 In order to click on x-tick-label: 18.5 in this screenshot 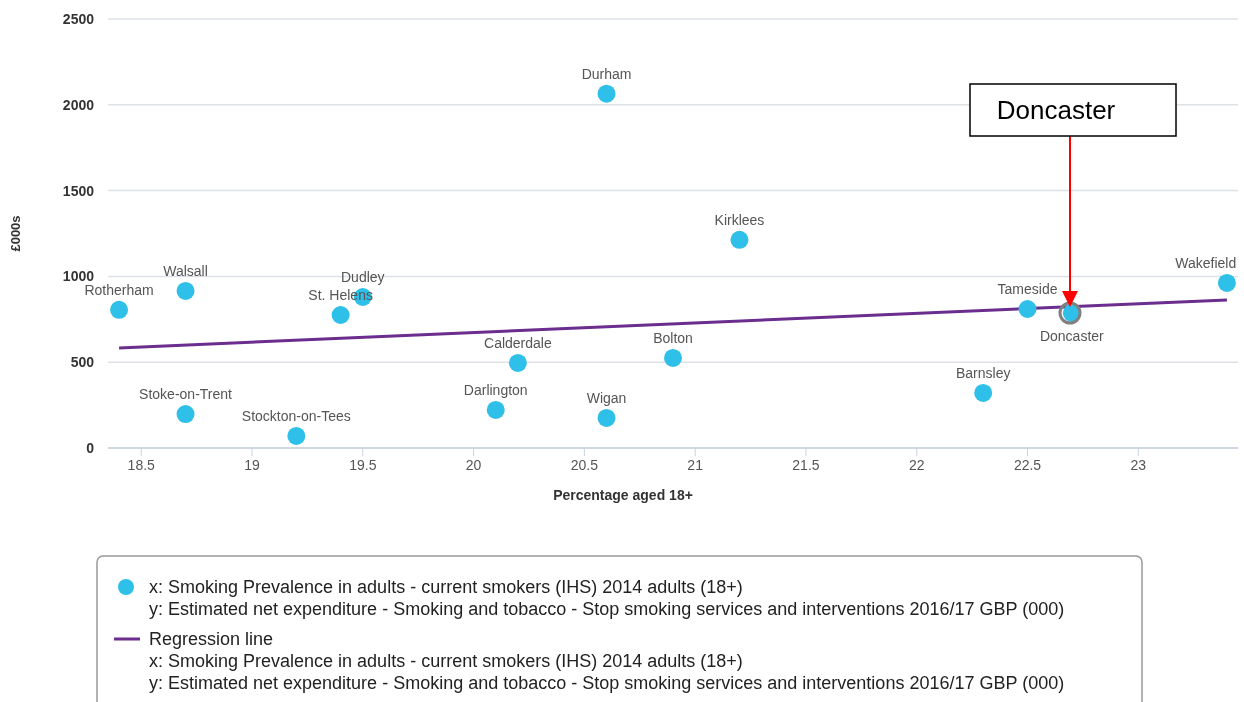, I will do `click(141, 465)`.